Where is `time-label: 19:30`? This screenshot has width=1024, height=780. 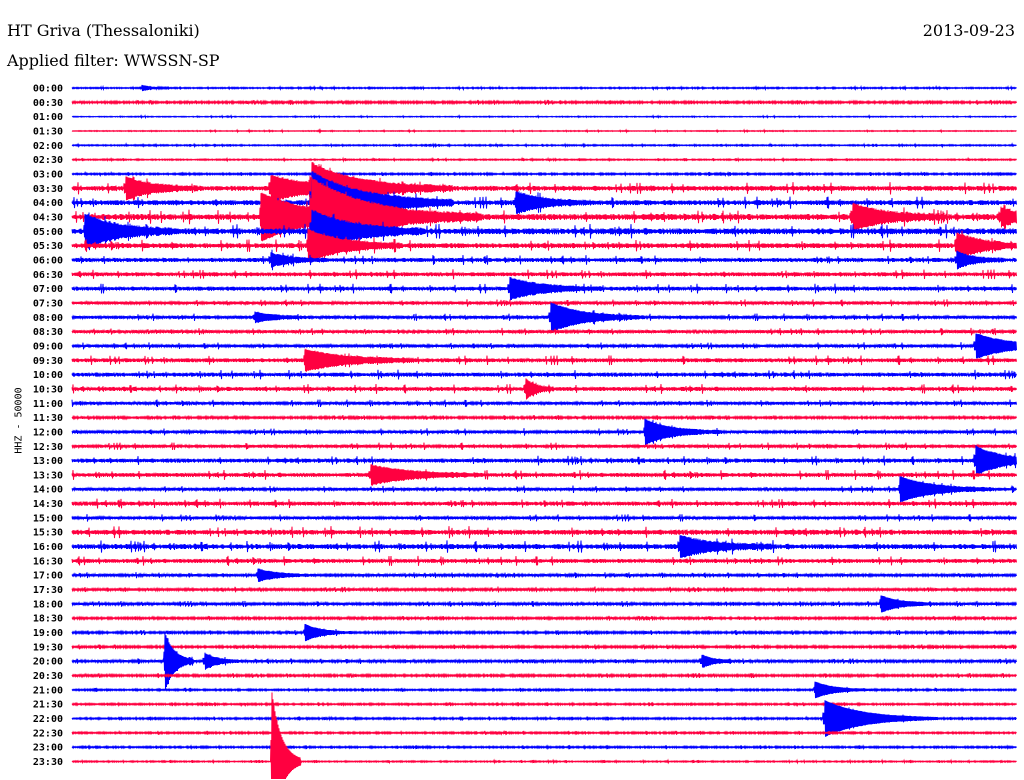
time-label: 19:30 is located at coordinates (48, 647).